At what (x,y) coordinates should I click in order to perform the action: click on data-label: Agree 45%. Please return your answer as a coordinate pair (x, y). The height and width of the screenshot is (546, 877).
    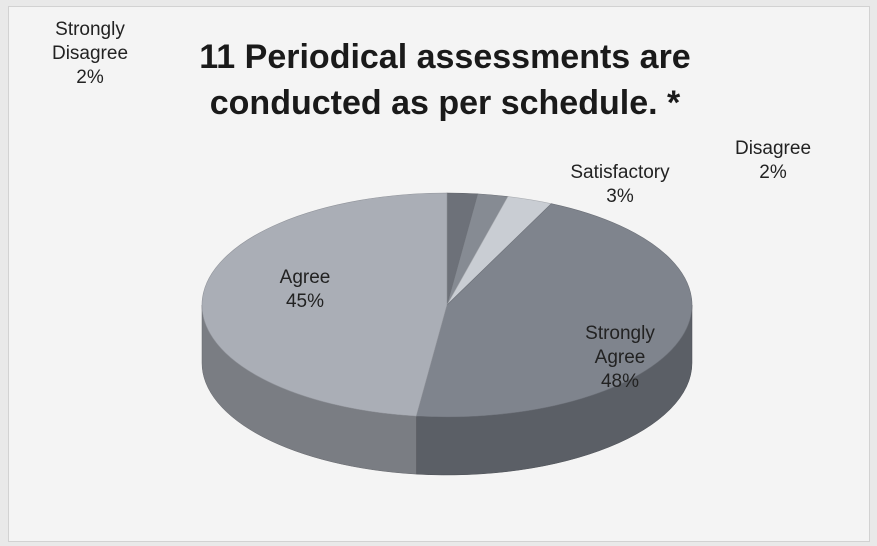
    Looking at the image, I should click on (305, 290).